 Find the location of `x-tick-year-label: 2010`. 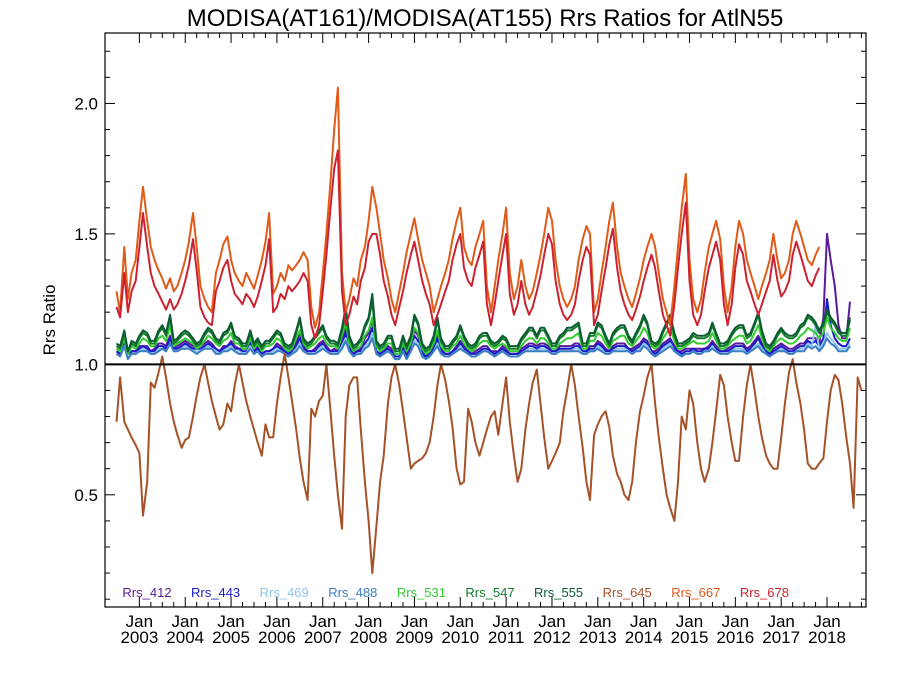

x-tick-year-label: 2010 is located at coordinates (460, 637).